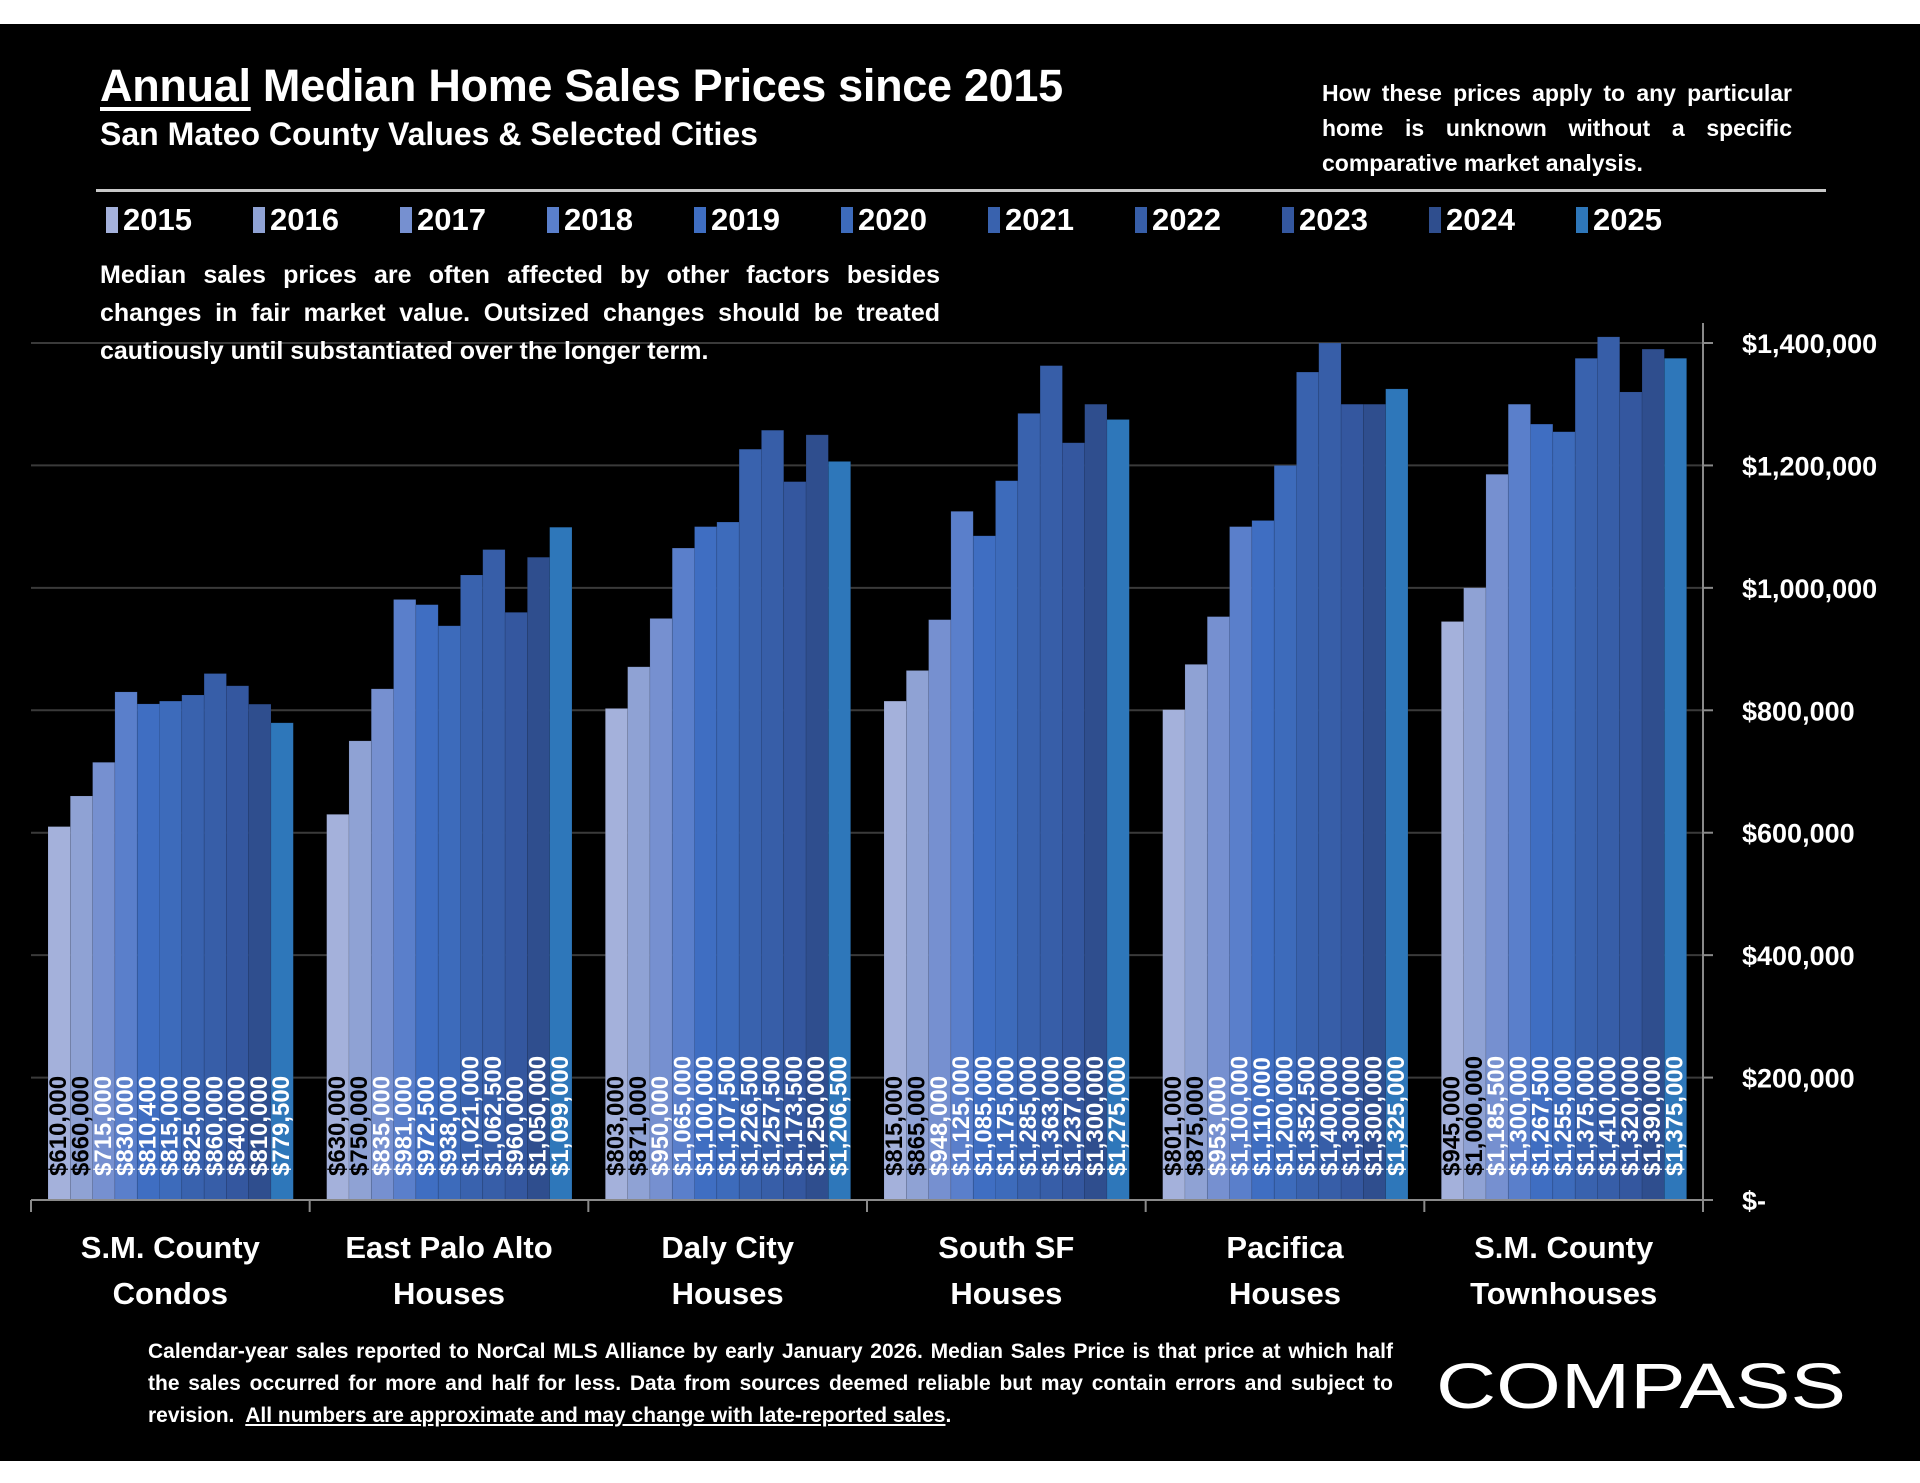  Describe the element at coordinates (192, 1126) in the screenshot. I see `data-label: $825,000` at that location.